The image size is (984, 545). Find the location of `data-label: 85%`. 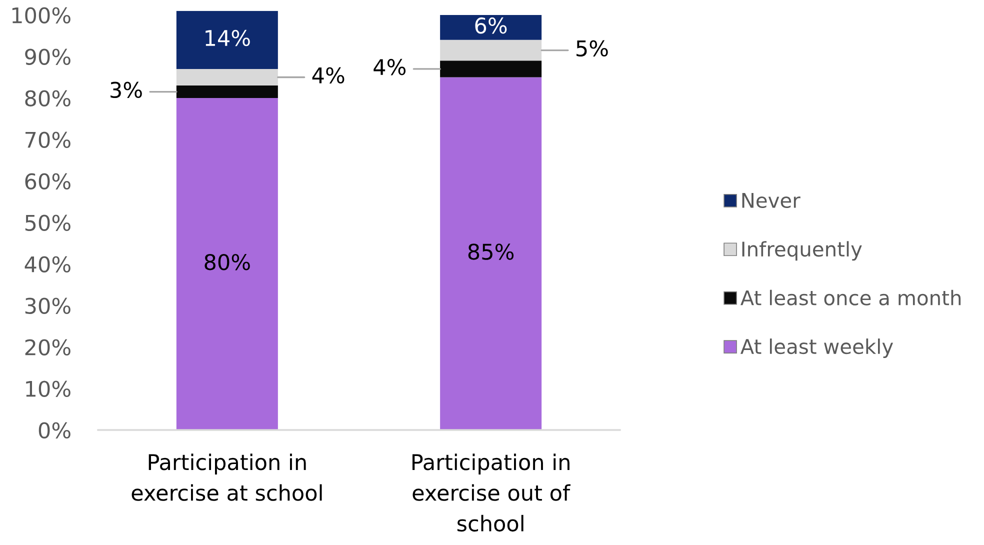

data-label: 85% is located at coordinates (491, 252).